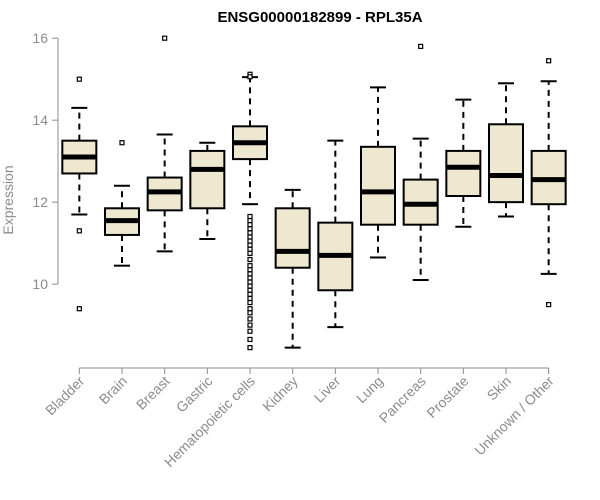  I want to click on x-tick-label: Brain, so click(113, 390).